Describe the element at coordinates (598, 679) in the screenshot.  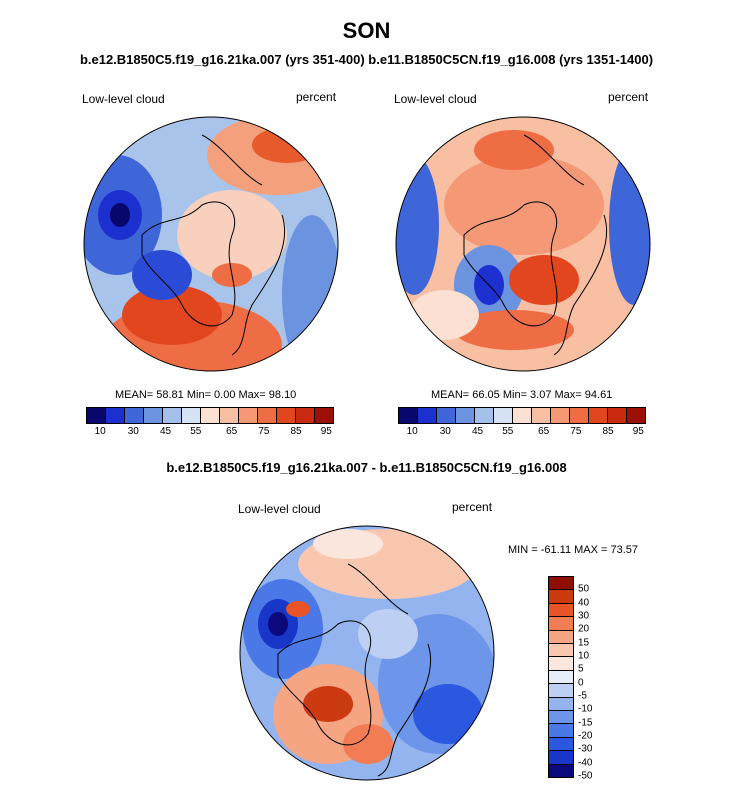
I see `difference-colorbar-ticks: 50 40 30 20 15 10 5 0 -5 -10 -15 -20 -30 -40 -50` at that location.